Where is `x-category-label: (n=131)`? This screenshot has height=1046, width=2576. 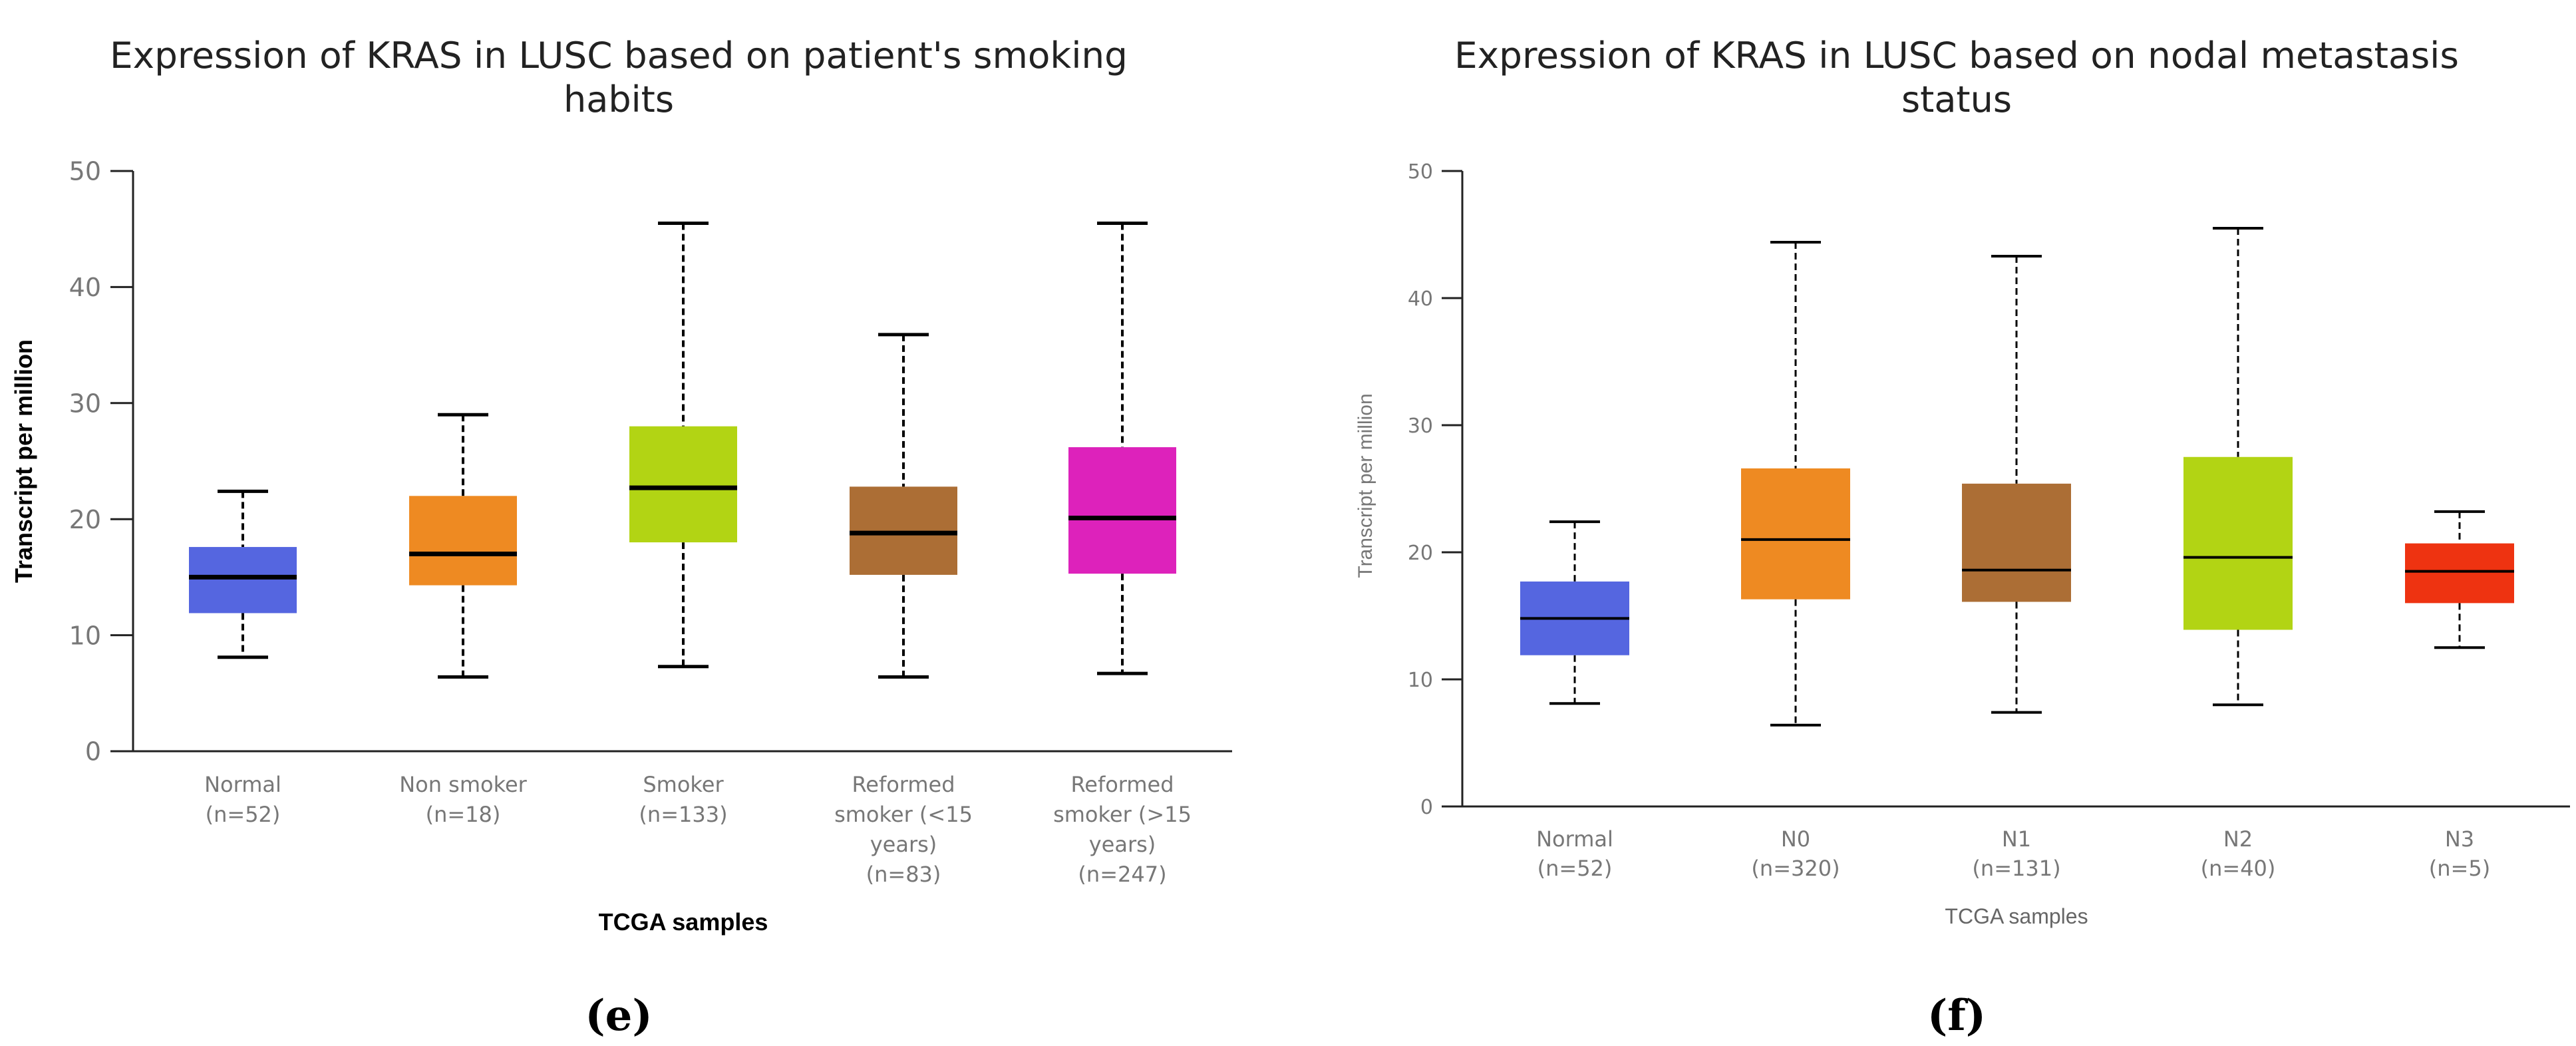
x-category-label: (n=131) is located at coordinates (2016, 868).